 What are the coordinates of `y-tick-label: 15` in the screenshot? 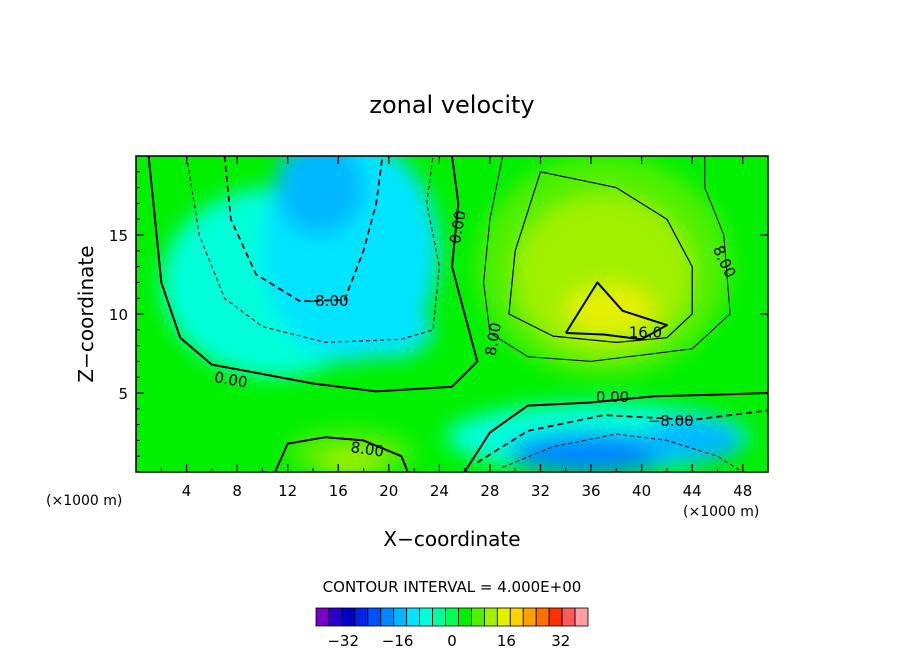 It's located at (118, 236).